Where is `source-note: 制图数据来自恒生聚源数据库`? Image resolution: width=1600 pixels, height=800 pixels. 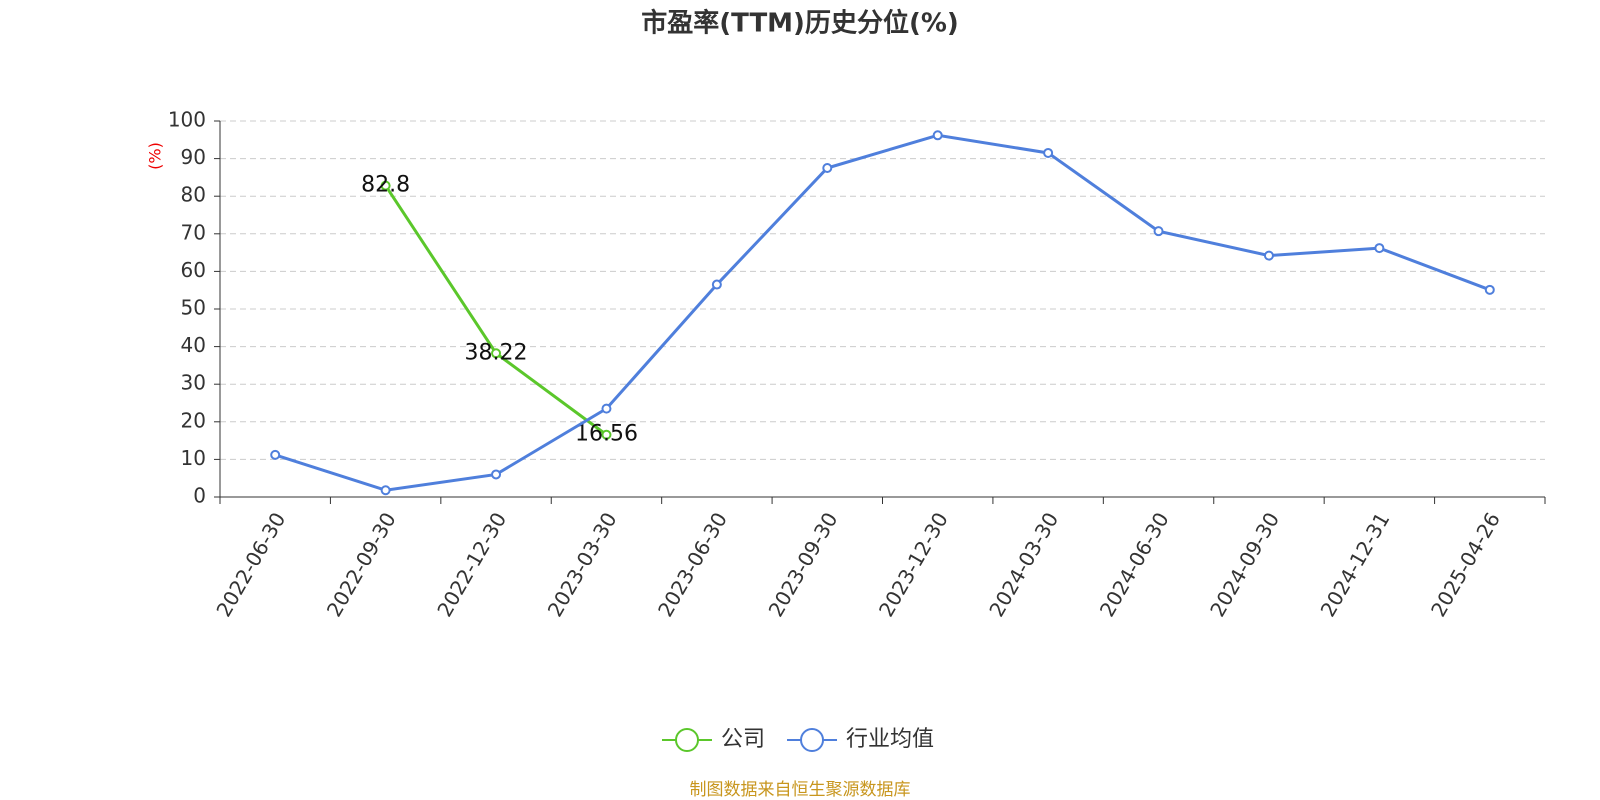 source-note: 制图数据来自恒生聚源数据库 is located at coordinates (800, 790).